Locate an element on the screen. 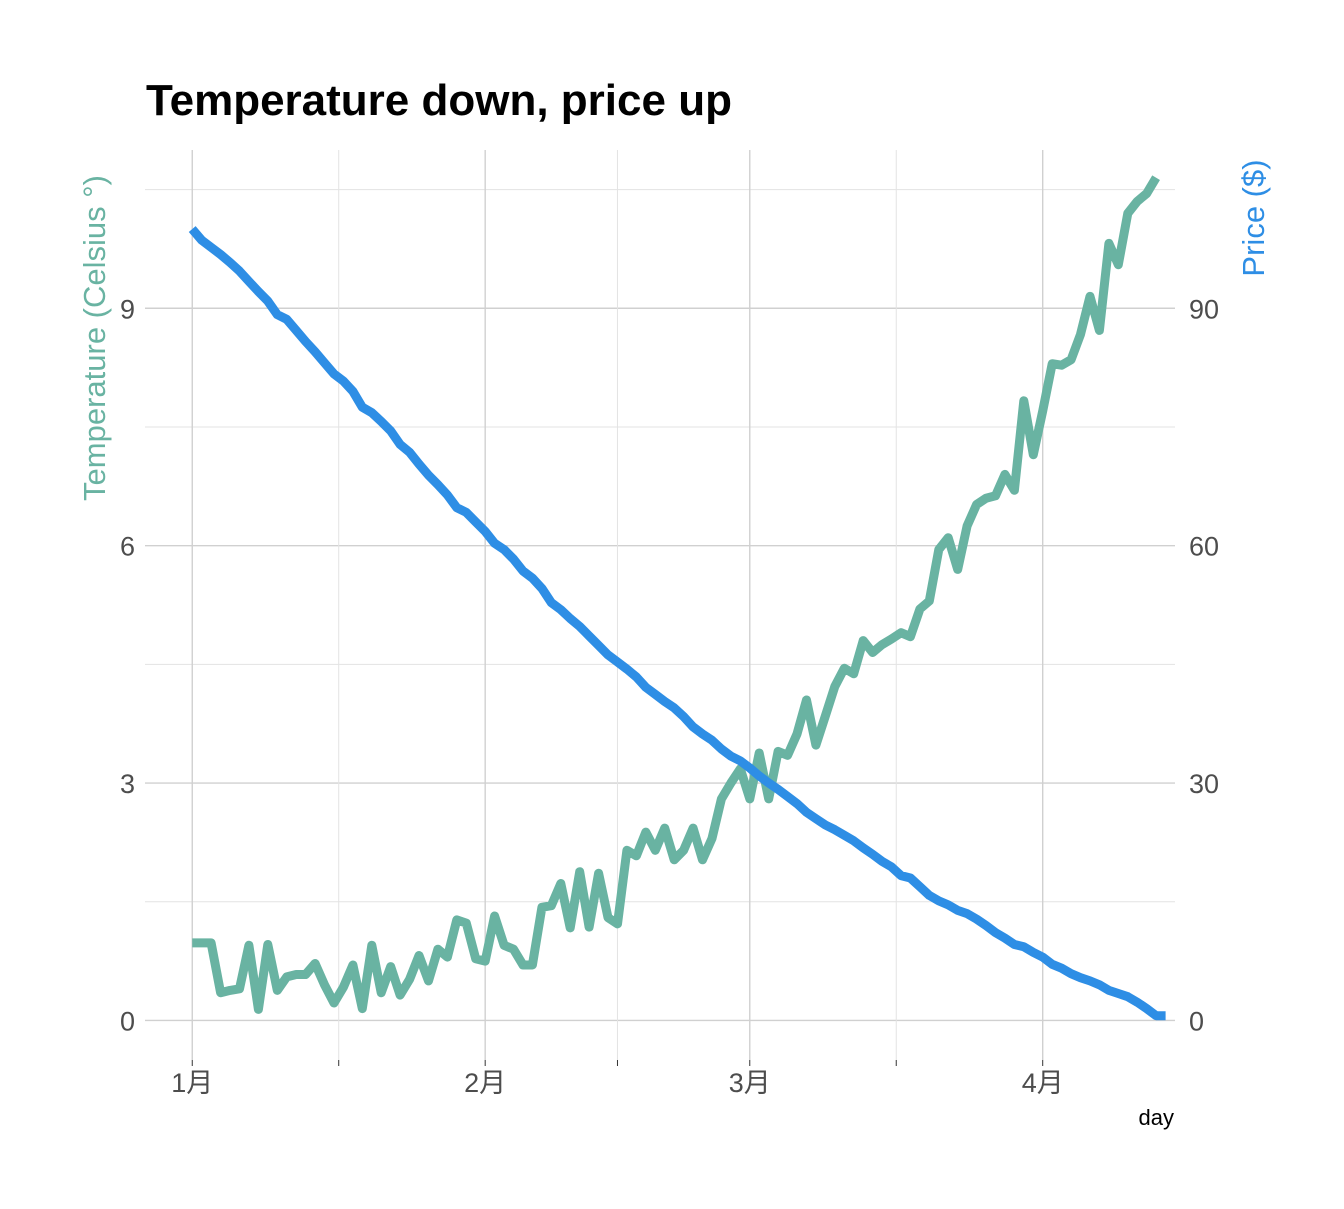 The image size is (1344, 1209). y-left-tick-label: 0 is located at coordinates (127, 1021).